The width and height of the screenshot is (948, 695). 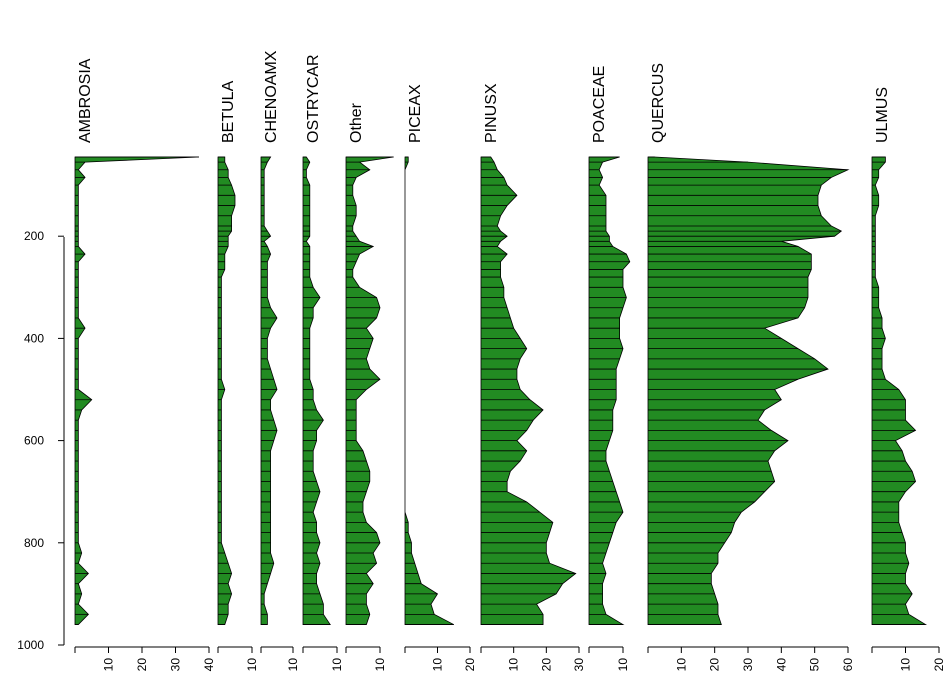 I want to click on x-tick-label: 50, so click(x=815, y=665).